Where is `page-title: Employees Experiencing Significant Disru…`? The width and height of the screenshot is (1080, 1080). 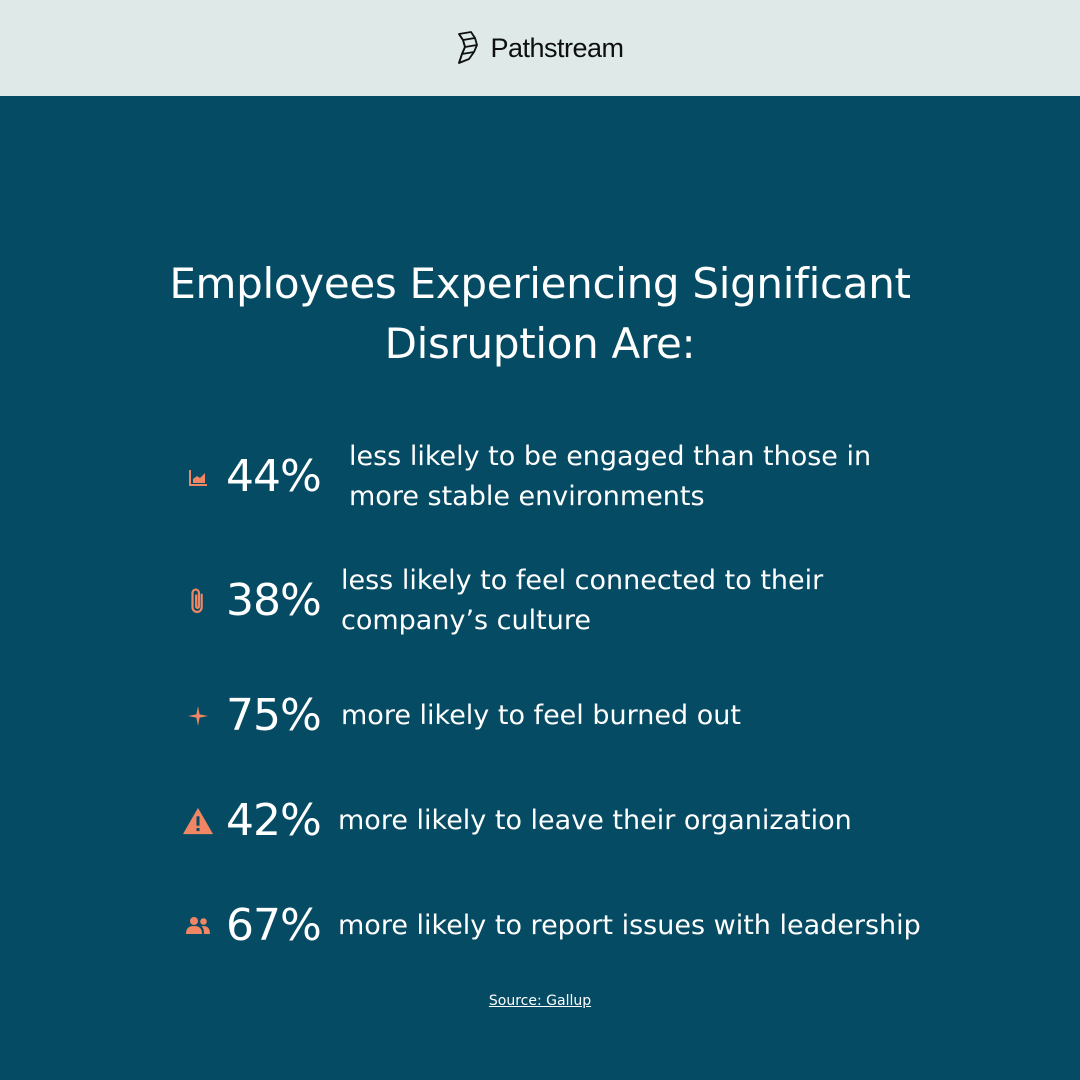
page-title: Employees Experiencing Significant Disru… is located at coordinates (540, 314).